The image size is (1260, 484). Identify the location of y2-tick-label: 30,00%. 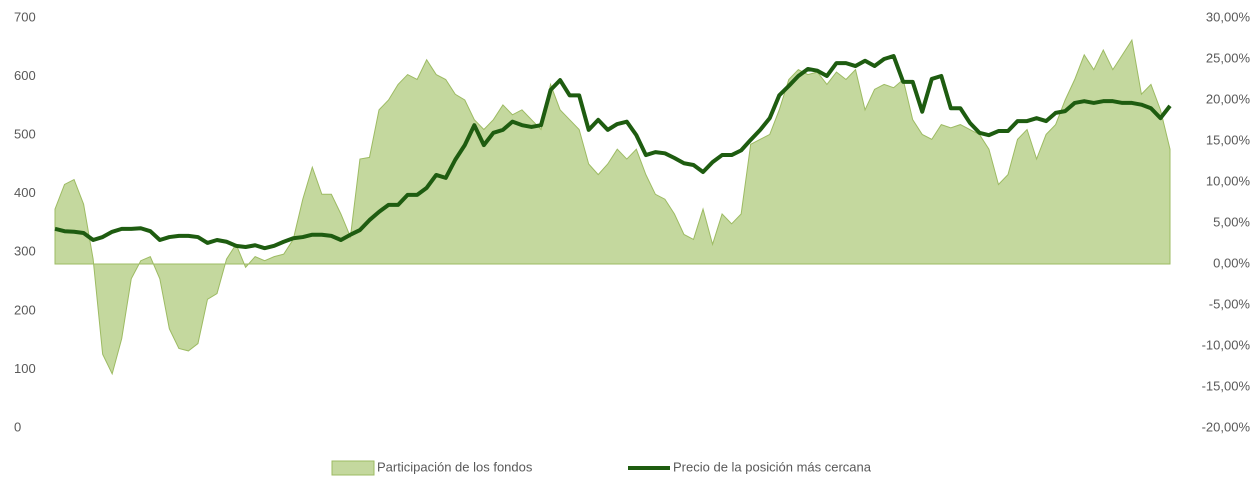
(1228, 16).